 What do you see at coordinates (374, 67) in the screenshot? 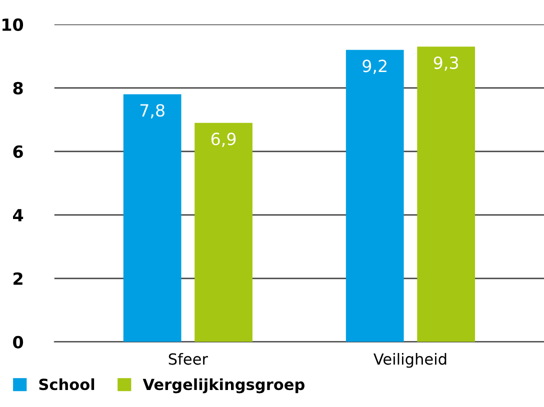
I see `data-label: 9,2` at bounding box center [374, 67].